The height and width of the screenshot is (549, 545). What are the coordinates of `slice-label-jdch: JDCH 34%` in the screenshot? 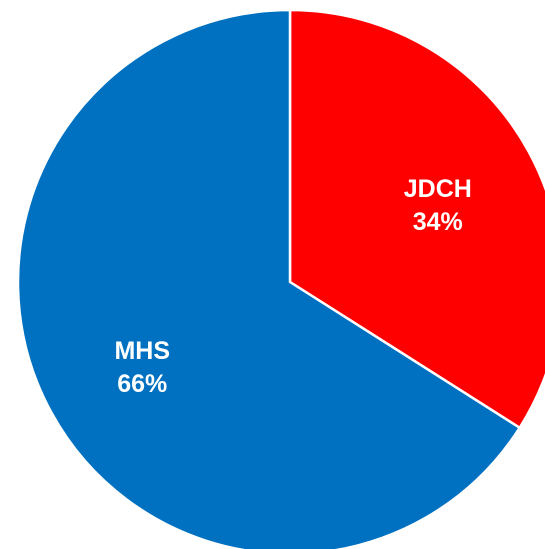 It's located at (438, 205).